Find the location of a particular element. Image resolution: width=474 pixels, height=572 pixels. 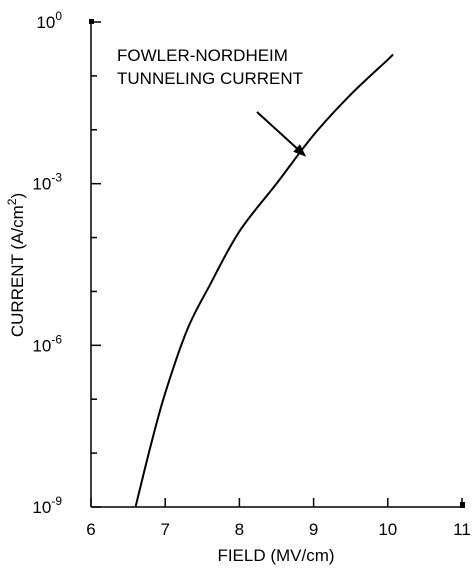

annotation-arrow-head is located at coordinates (300, 150).